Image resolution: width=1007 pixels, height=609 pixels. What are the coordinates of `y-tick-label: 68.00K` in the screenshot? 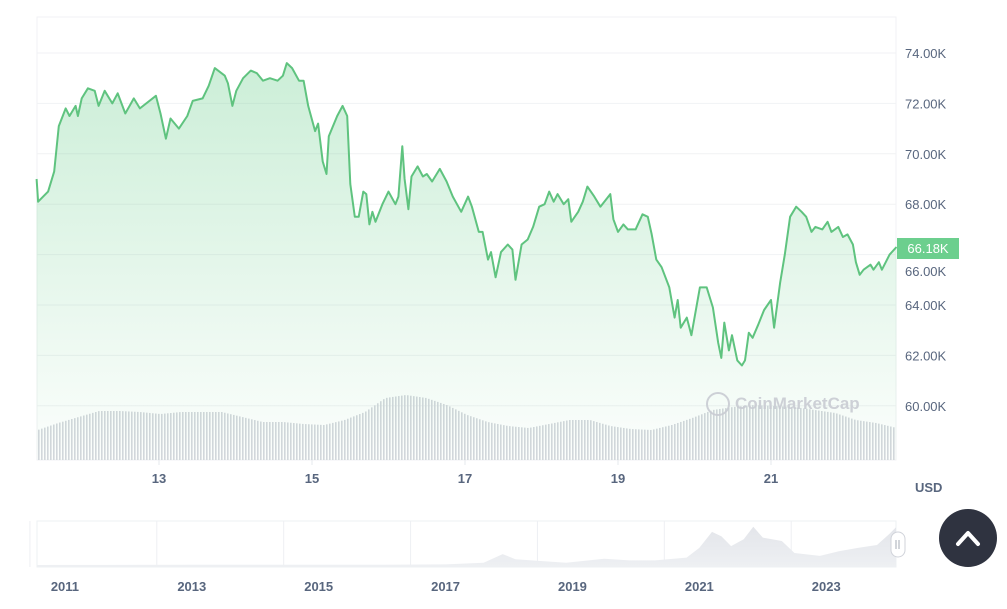 It's located at (926, 204).